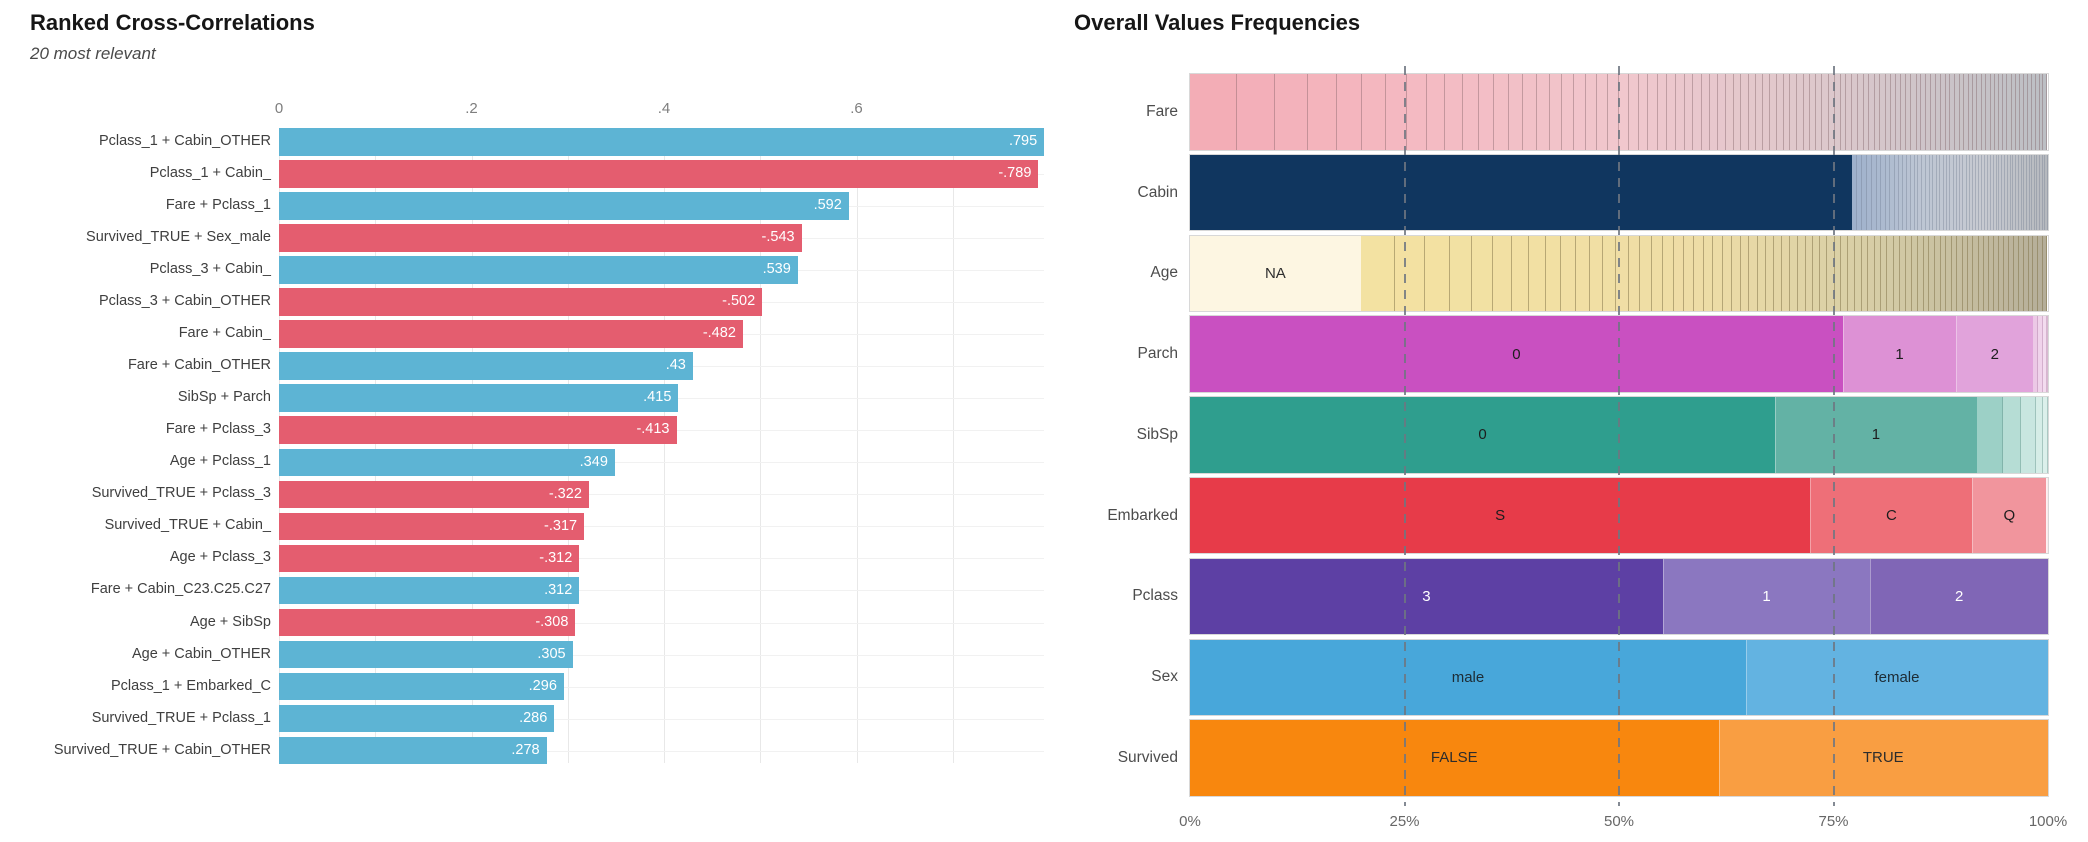  I want to click on right-chart-title: Overall Values Frequencies, so click(1217, 22).